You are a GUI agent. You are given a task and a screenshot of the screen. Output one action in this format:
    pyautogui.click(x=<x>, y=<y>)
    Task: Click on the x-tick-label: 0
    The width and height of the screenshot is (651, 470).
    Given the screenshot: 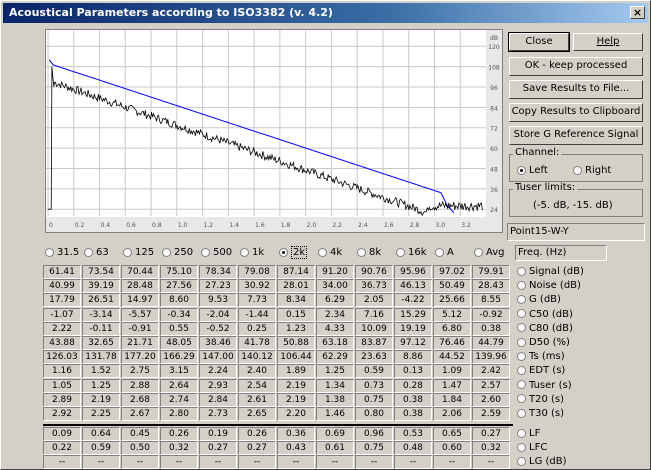 What is the action you would take?
    pyautogui.click(x=51, y=225)
    